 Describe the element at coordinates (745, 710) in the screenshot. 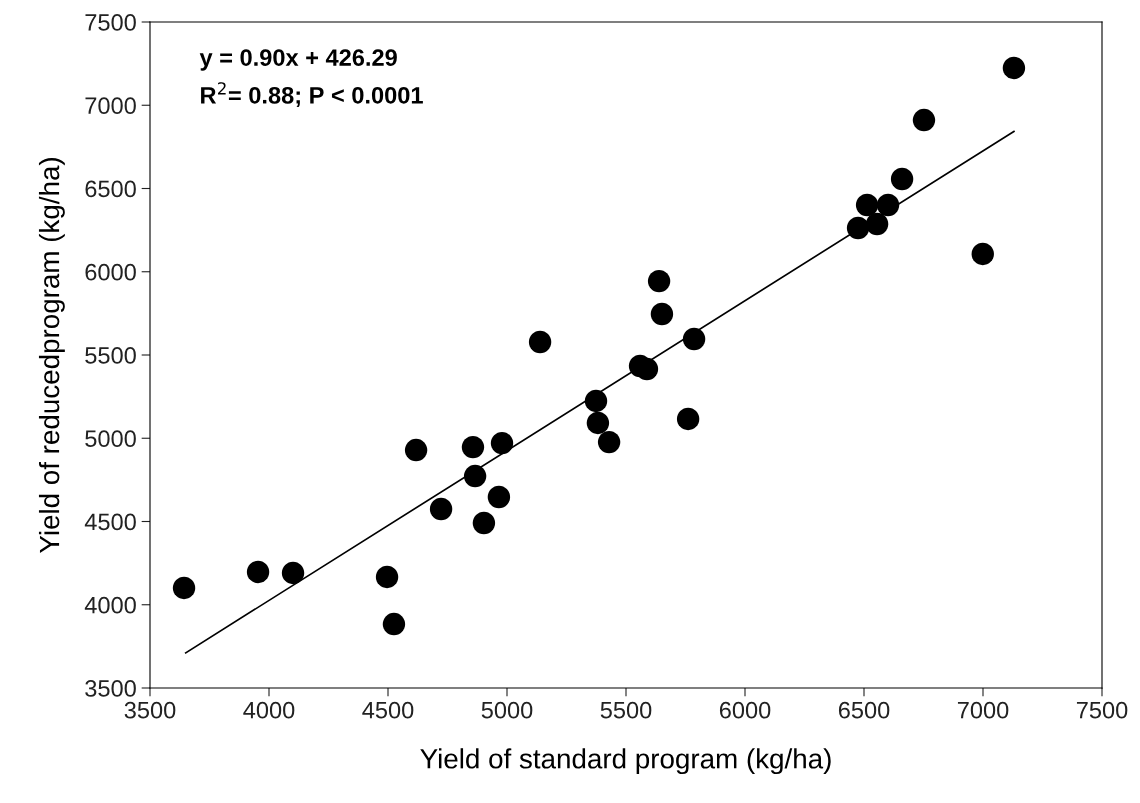

I see `x-tick-label: 6000` at that location.